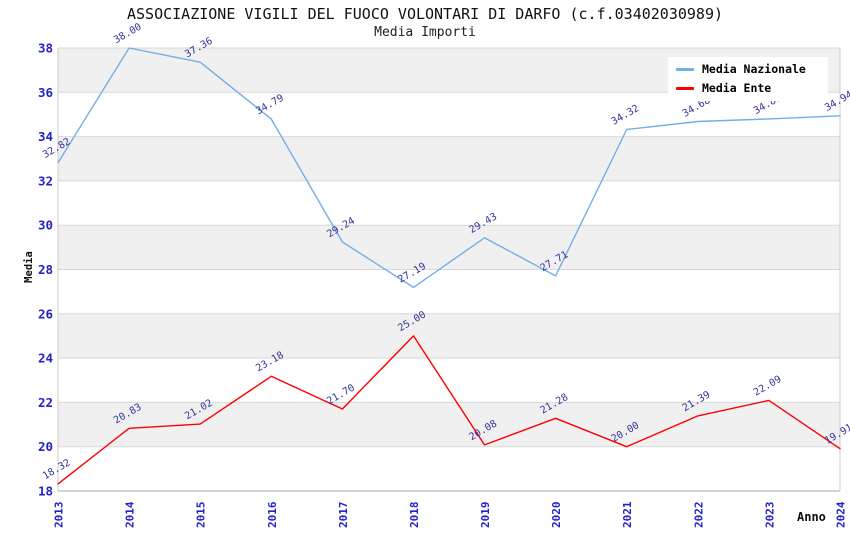 This screenshot has height=550, width=850. I want to click on y-tick-label: 24, so click(45, 358).